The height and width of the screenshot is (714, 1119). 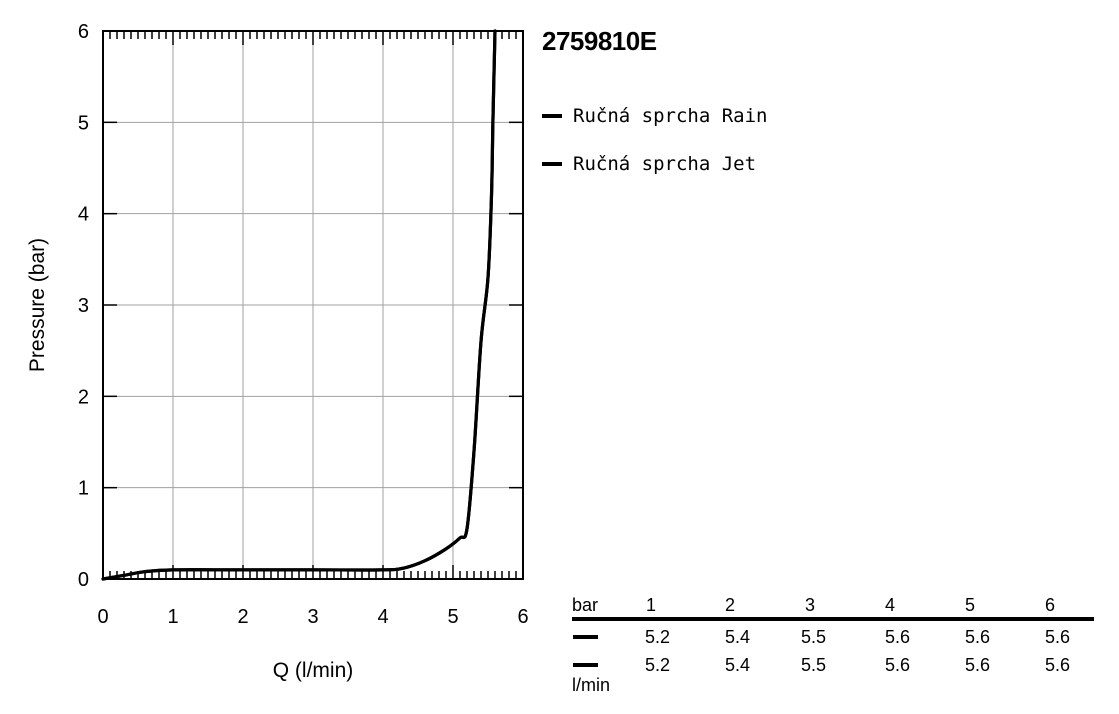 What do you see at coordinates (172, 617) in the screenshot?
I see `x-tick-label: 1` at bounding box center [172, 617].